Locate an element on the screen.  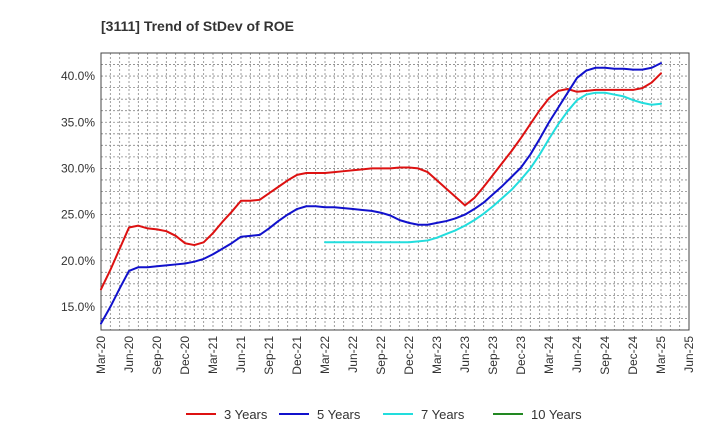
y-tick-label: 20.0% is located at coordinates (78, 261).